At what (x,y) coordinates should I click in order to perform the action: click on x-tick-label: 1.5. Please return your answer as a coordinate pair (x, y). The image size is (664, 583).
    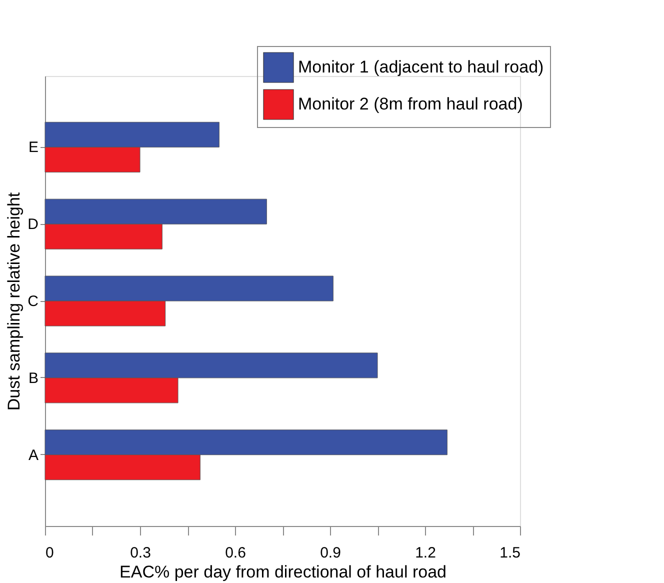
    Looking at the image, I should click on (510, 553).